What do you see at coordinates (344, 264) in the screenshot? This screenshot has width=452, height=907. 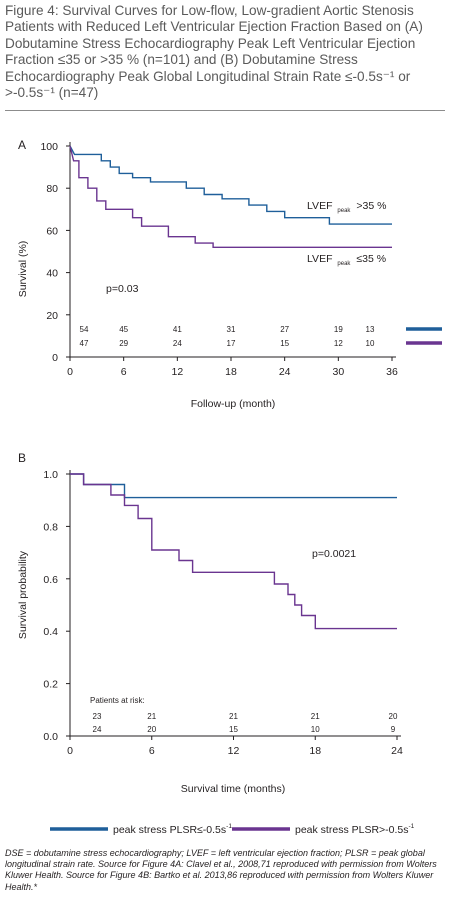 I see `series-label-a-low-sub: peak` at bounding box center [344, 264].